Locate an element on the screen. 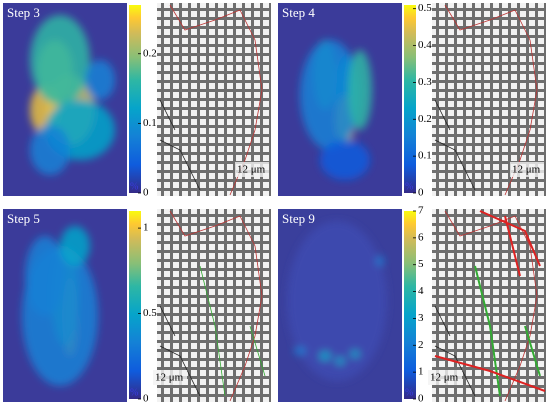  colorbar-tick-label: 0.3 is located at coordinates (425, 82).